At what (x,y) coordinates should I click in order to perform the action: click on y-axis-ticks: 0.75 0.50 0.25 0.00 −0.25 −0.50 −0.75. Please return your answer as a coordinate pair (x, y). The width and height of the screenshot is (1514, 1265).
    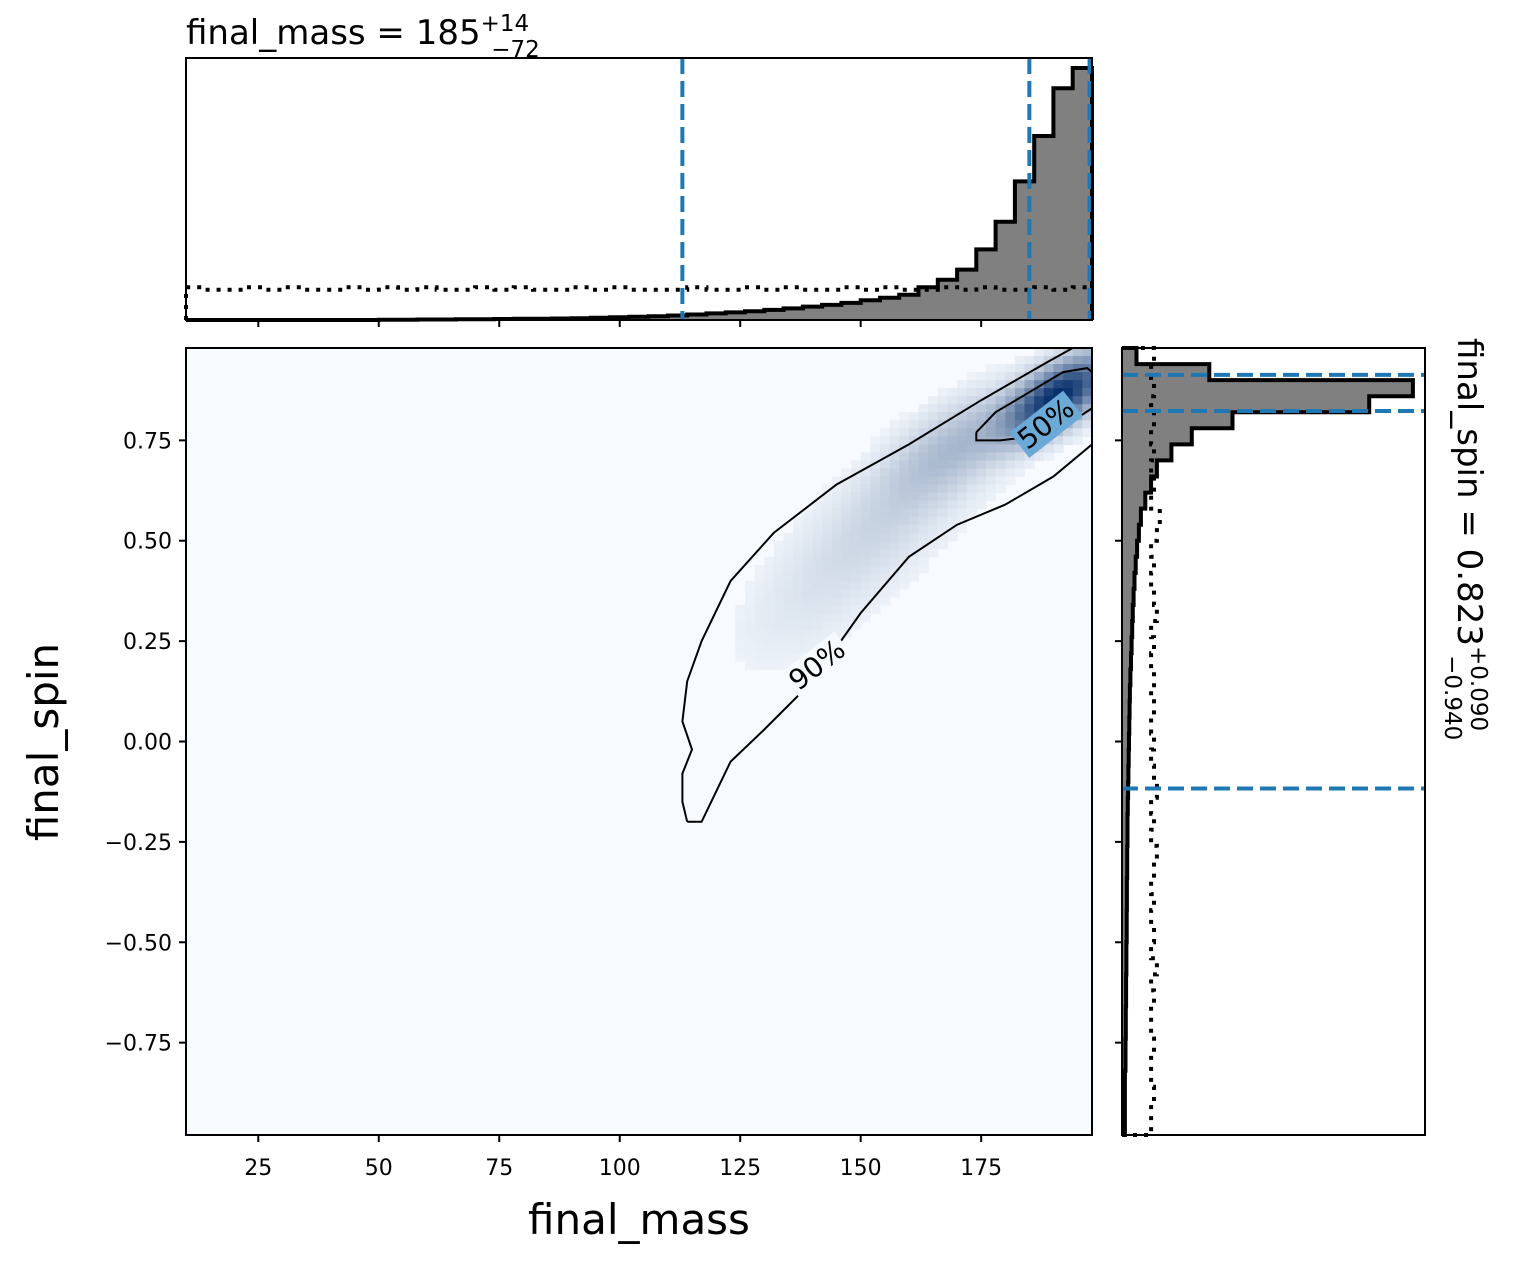
    Looking at the image, I should click on (145, 743).